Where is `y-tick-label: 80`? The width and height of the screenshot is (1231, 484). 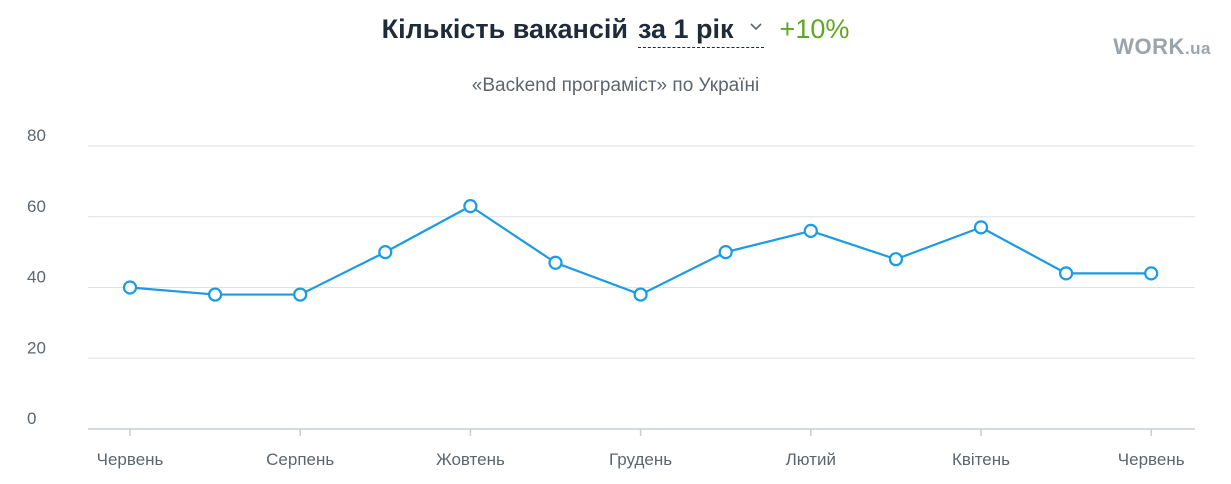 y-tick-label: 80 is located at coordinates (36, 135).